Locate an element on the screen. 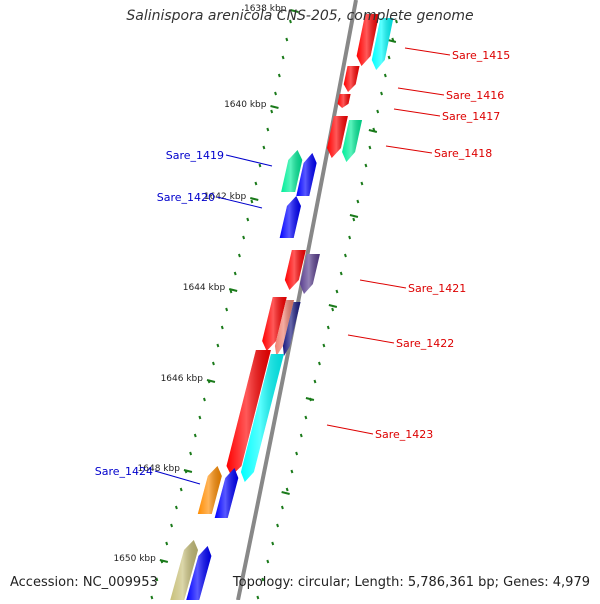 The image size is (600, 604). gene-label: Sare_1415 is located at coordinates (481, 55).